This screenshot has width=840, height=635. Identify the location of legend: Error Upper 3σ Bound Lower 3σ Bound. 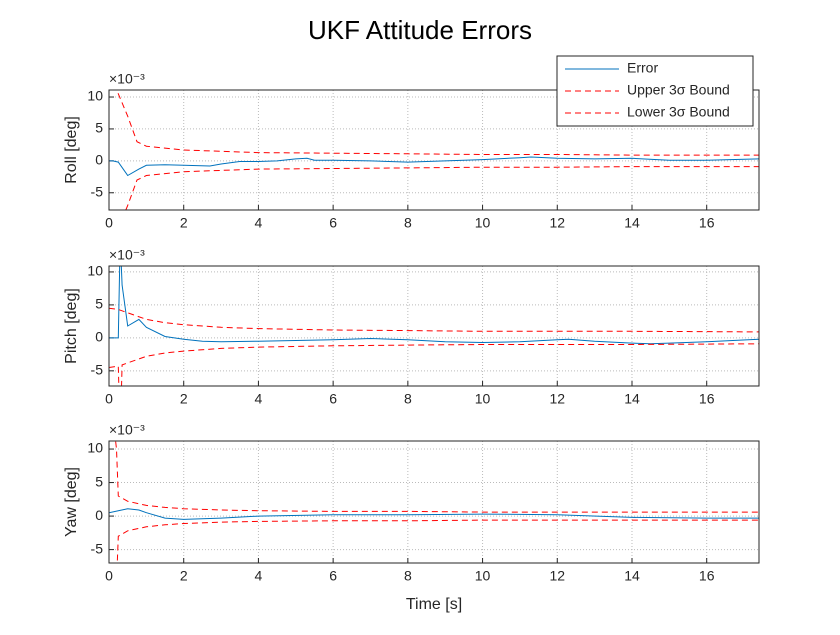
(655, 91).